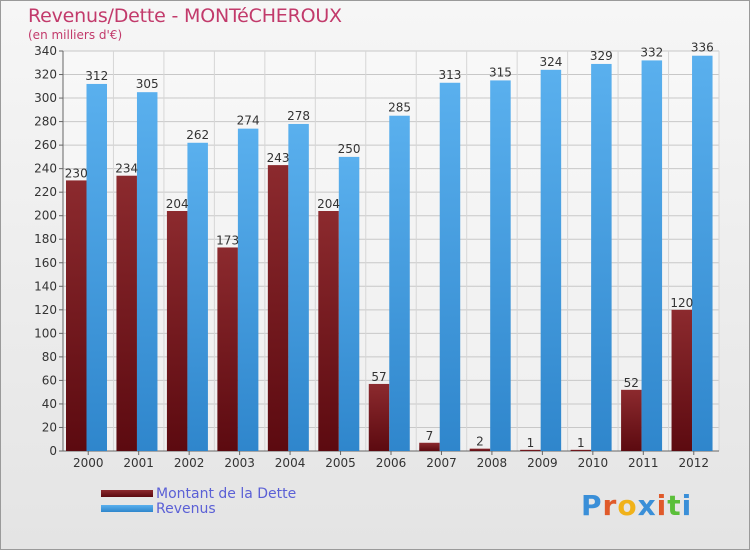 Image resolution: width=750 pixels, height=550 pixels. Describe the element at coordinates (96, 76) in the screenshot. I see `data-label-revenue-2000: 312` at that location.